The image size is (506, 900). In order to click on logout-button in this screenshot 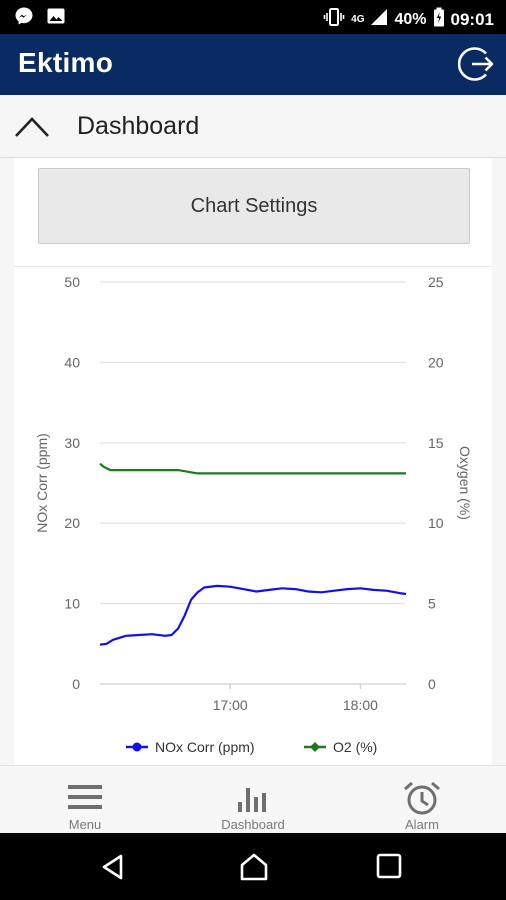, I will do `click(476, 64)`.